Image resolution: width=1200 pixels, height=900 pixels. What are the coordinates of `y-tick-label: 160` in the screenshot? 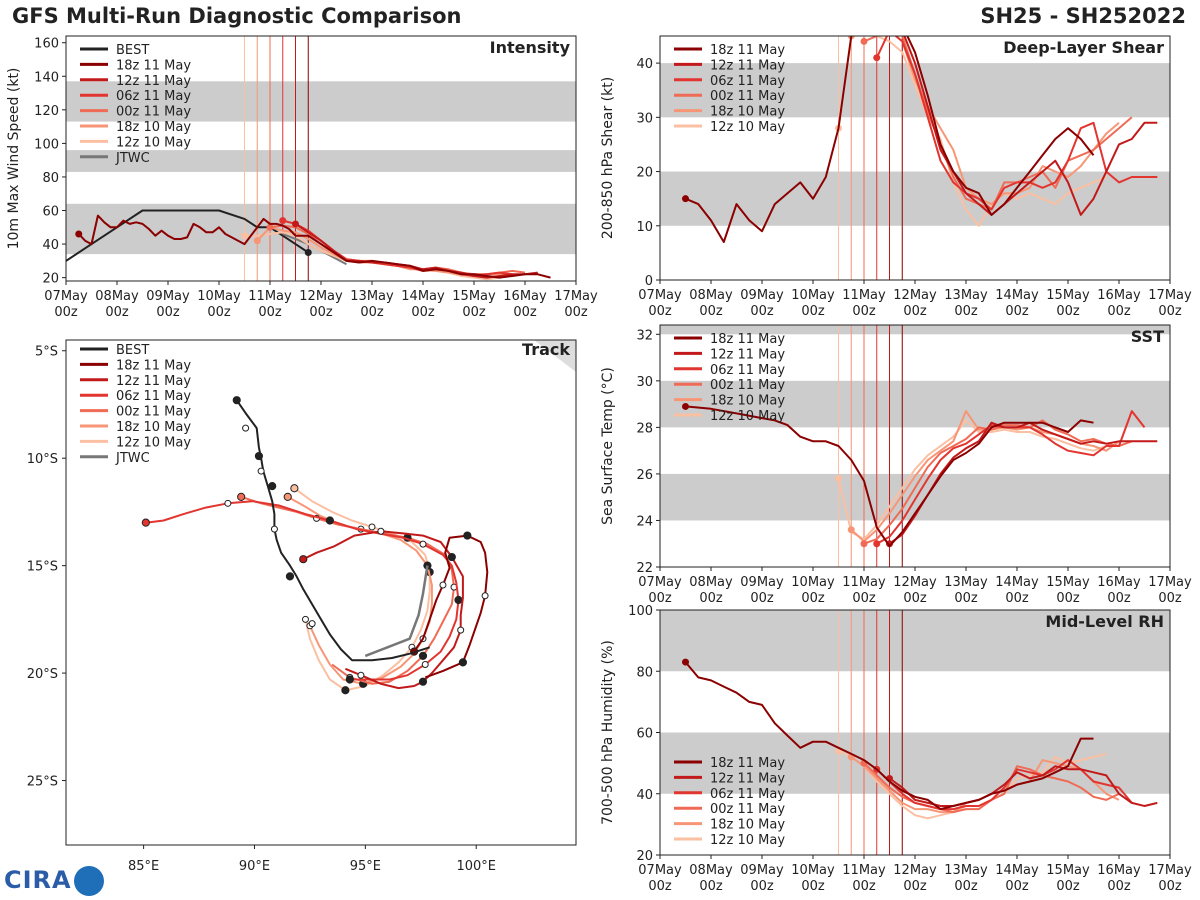 It's located at (46, 44).